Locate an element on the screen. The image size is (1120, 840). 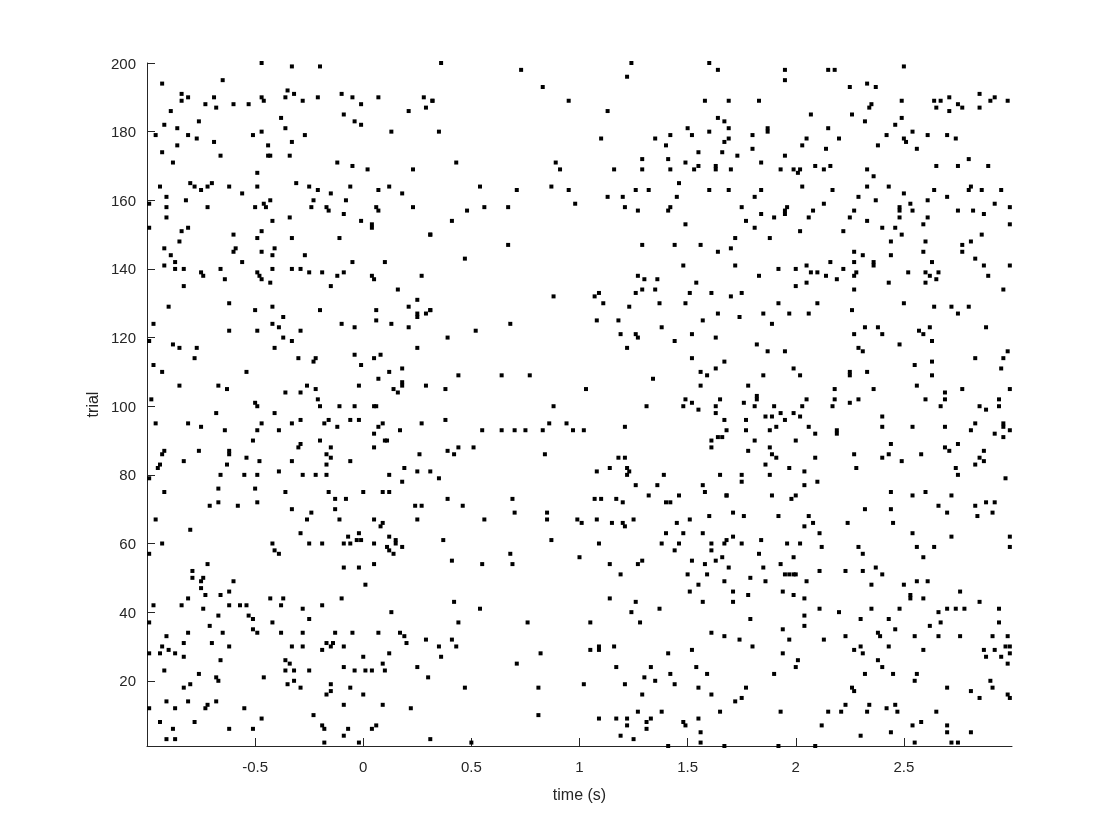
x-axis-title: time (s) is located at coordinates (579, 794).